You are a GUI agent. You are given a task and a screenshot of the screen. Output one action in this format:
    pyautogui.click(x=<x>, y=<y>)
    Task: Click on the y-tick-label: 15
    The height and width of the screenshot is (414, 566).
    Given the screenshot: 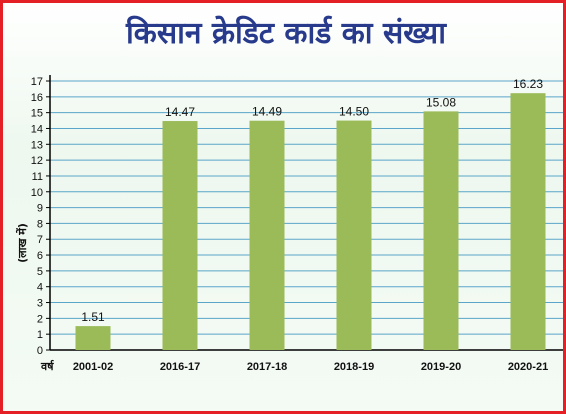 What is the action you would take?
    pyautogui.click(x=37, y=114)
    